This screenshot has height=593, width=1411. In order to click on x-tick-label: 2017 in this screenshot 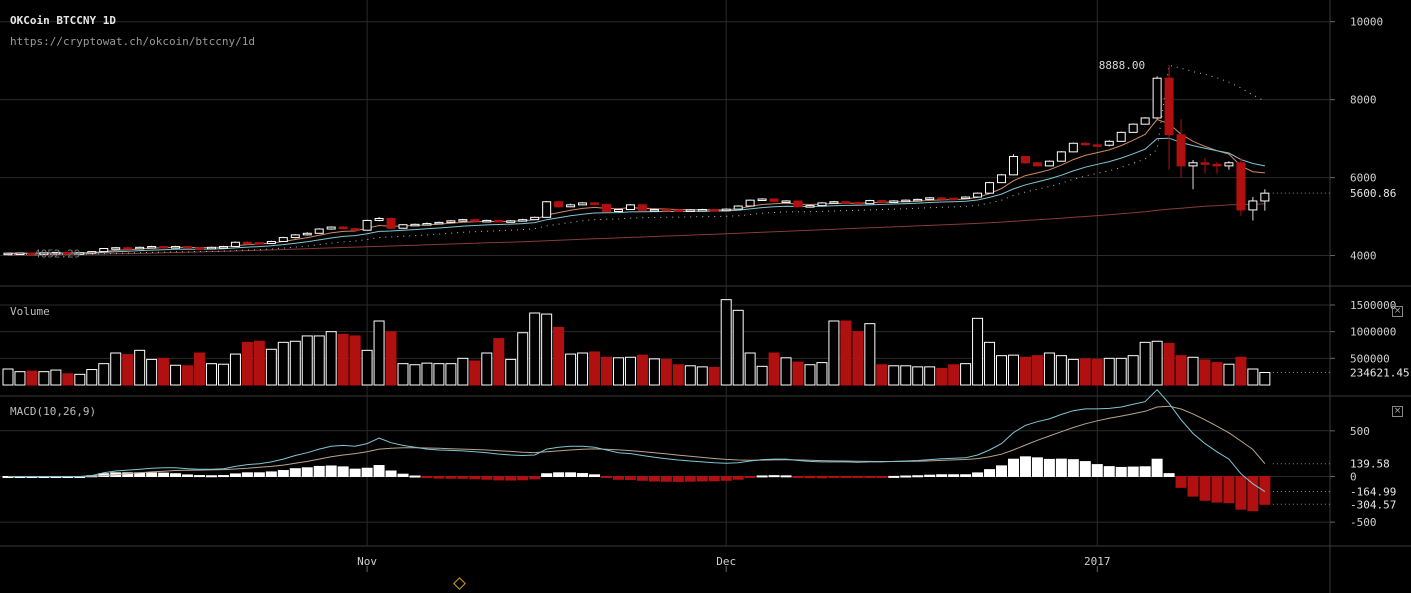, I will do `click(1097, 561)`.